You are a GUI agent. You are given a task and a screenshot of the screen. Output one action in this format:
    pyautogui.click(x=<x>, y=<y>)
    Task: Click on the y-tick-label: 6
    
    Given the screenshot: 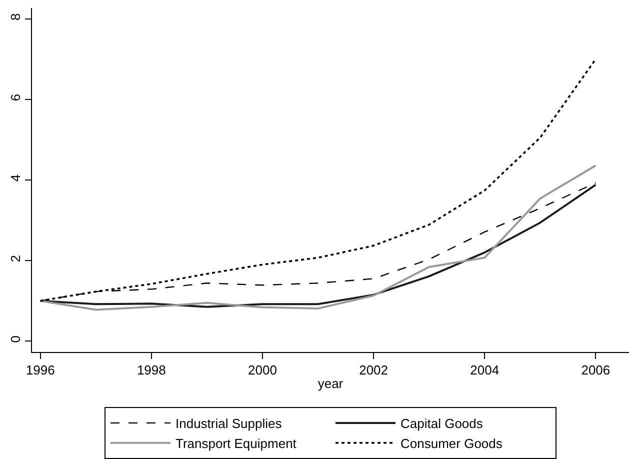 What is the action you would take?
    pyautogui.click(x=15, y=98)
    